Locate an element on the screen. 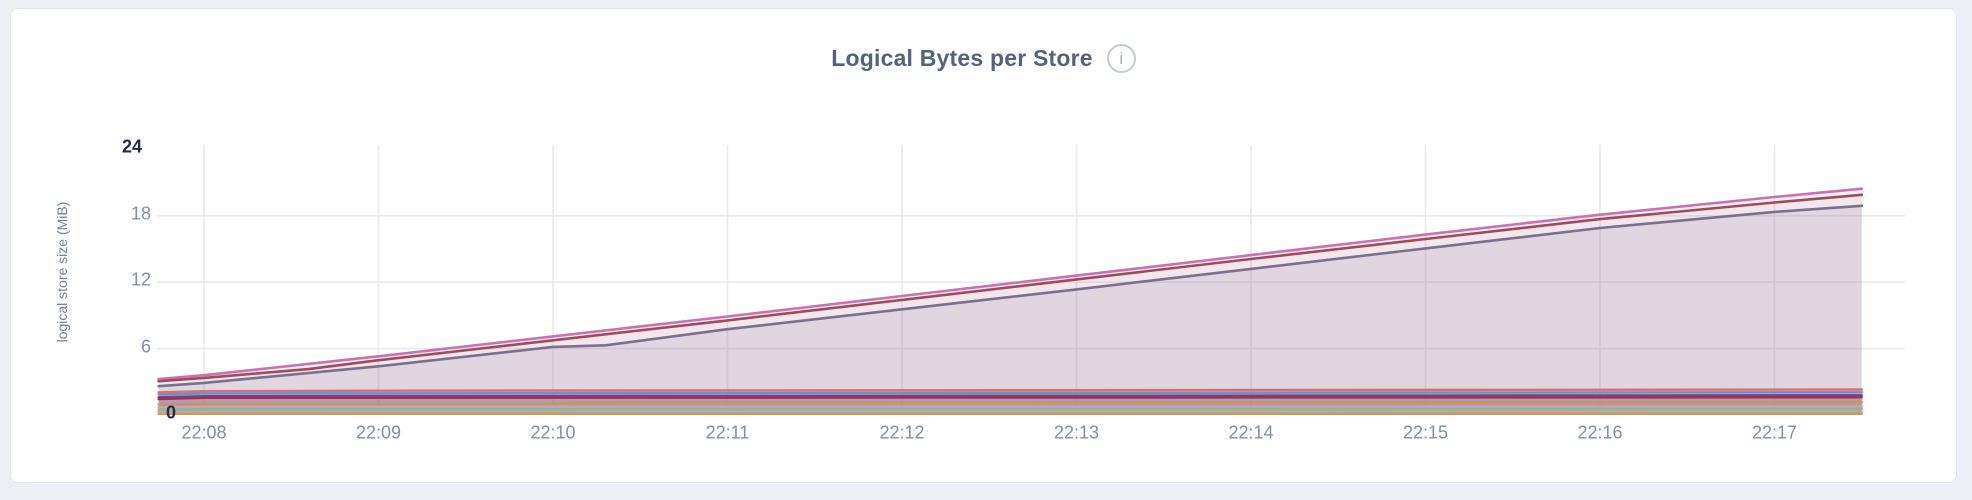 This screenshot has height=500, width=1972. y-tick-24: 24 is located at coordinates (131, 146).